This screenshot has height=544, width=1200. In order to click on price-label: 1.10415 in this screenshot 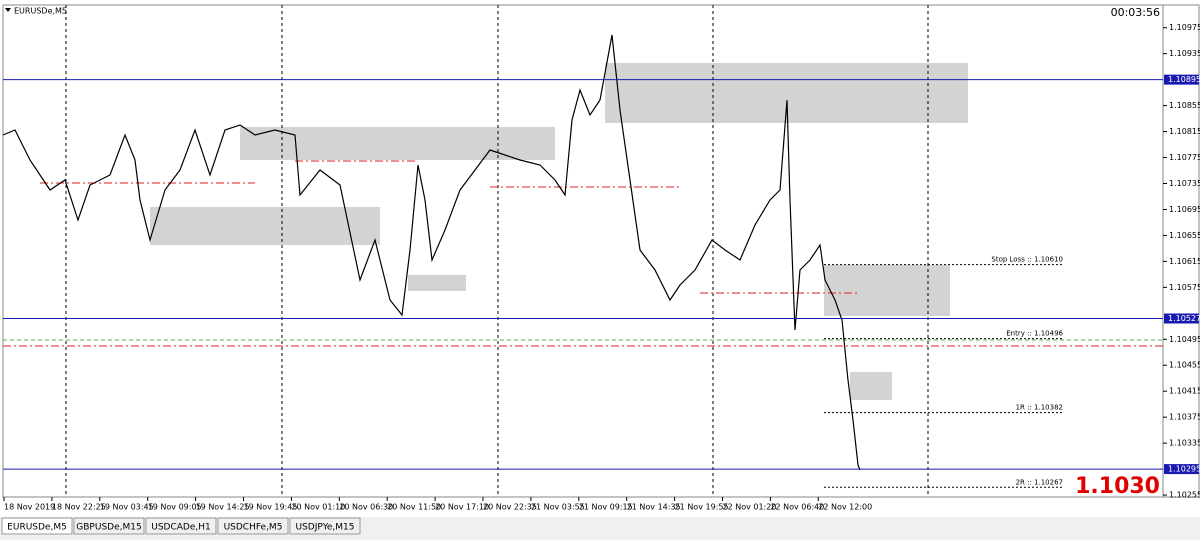, I will do `click(1184, 391)`.